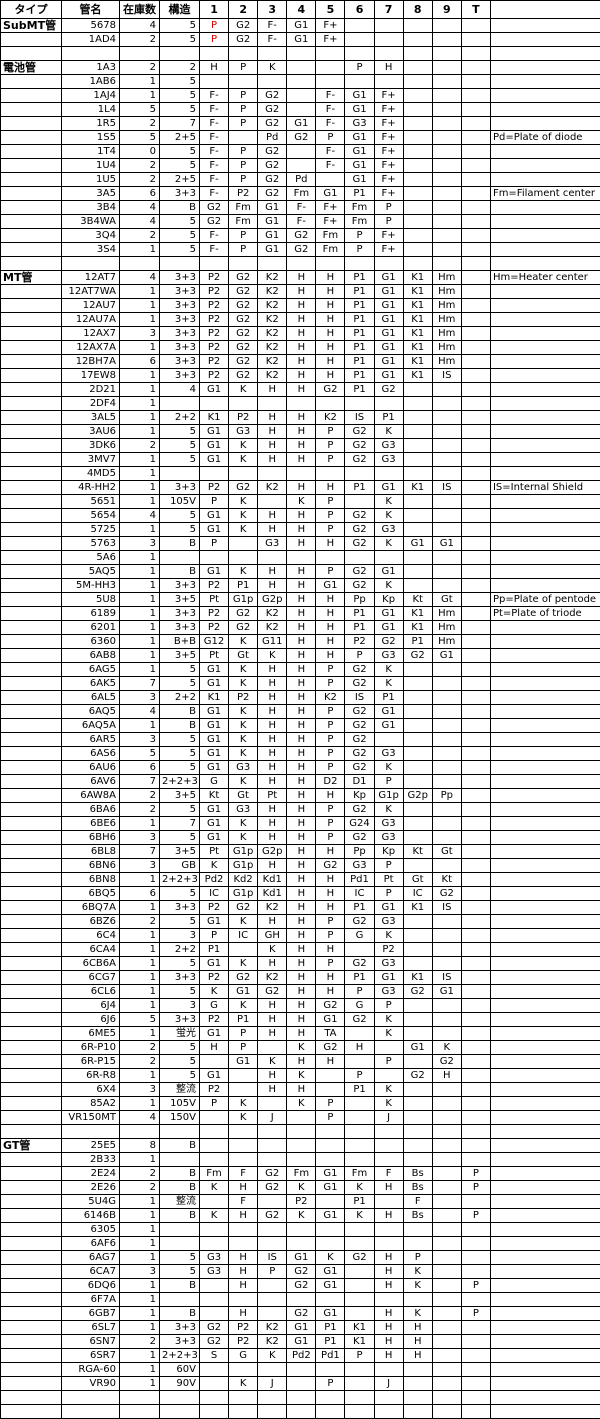  What do you see at coordinates (214, 1342) in the screenshot?
I see `cell-pin-1: G2` at bounding box center [214, 1342].